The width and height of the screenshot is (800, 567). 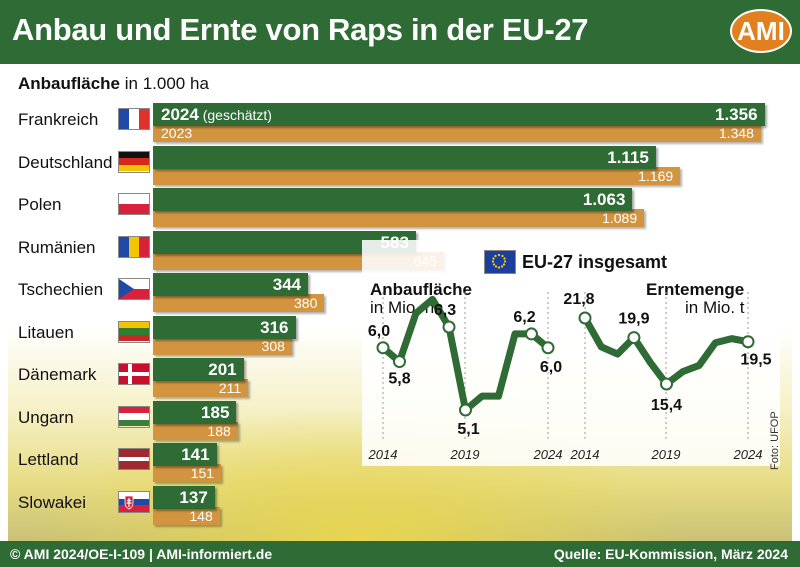 What do you see at coordinates (468, 429) in the screenshot?
I see `data-label: 5,1` at bounding box center [468, 429].